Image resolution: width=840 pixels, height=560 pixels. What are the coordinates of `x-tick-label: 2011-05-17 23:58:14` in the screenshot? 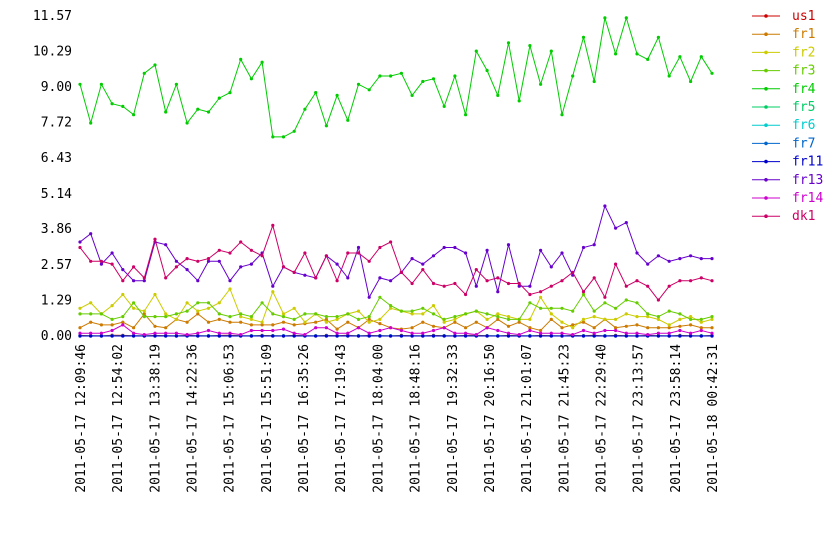 It's located at (676, 418).